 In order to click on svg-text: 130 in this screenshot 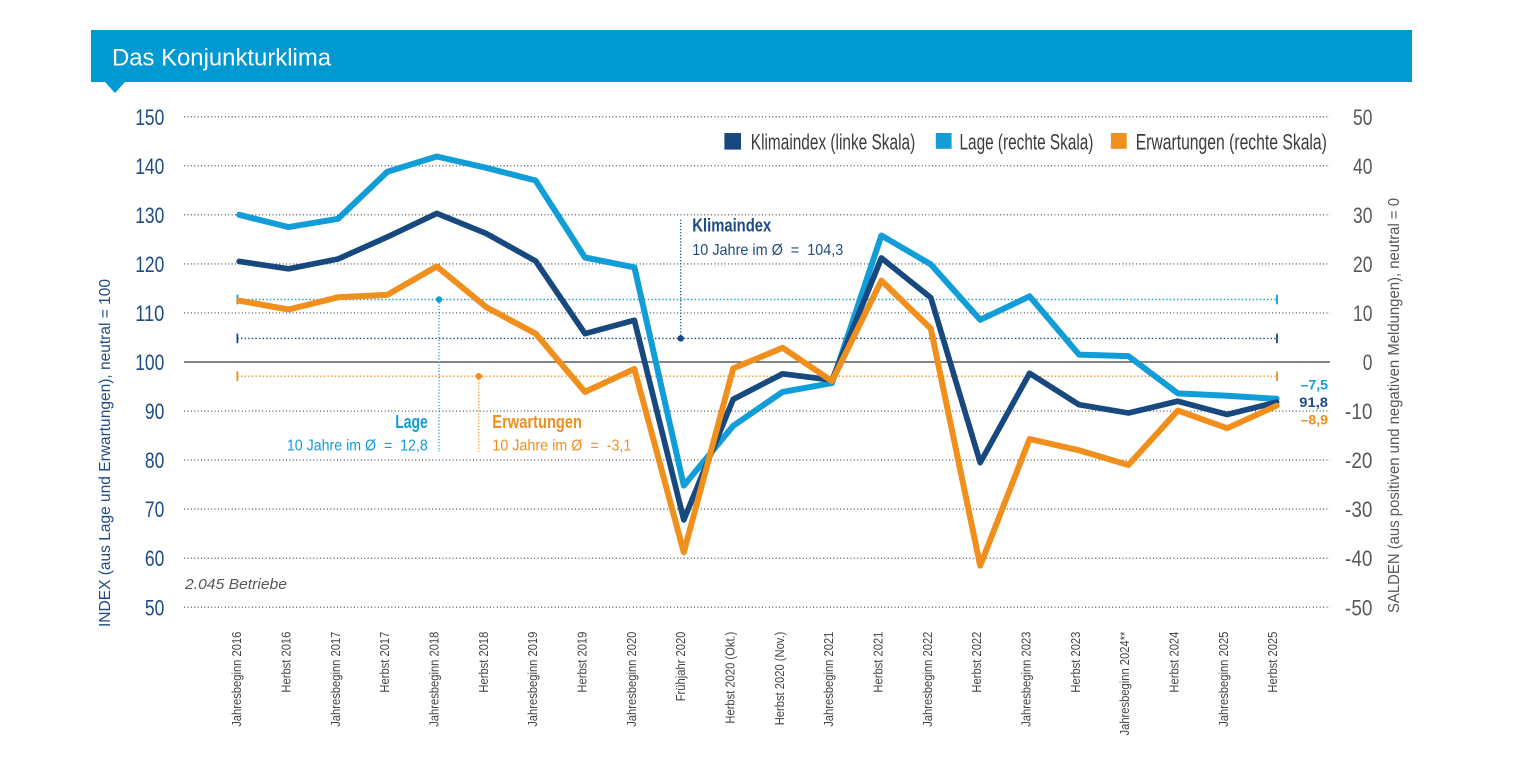, I will do `click(149, 215)`.